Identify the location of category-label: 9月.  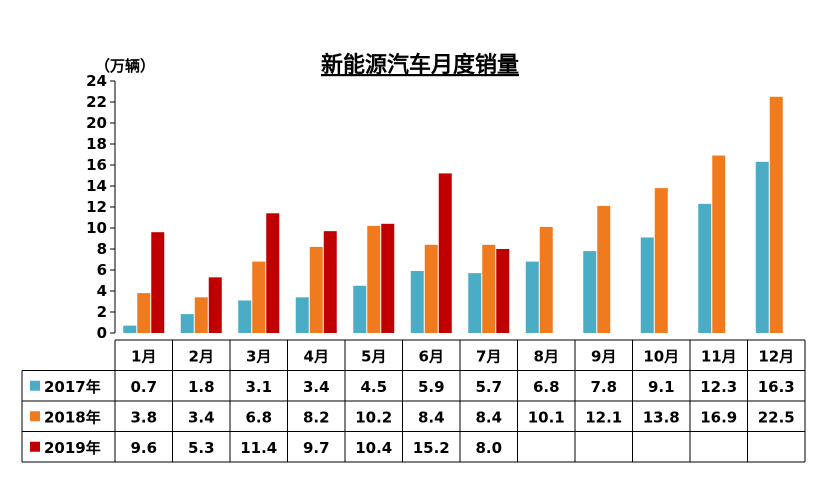
(603, 356).